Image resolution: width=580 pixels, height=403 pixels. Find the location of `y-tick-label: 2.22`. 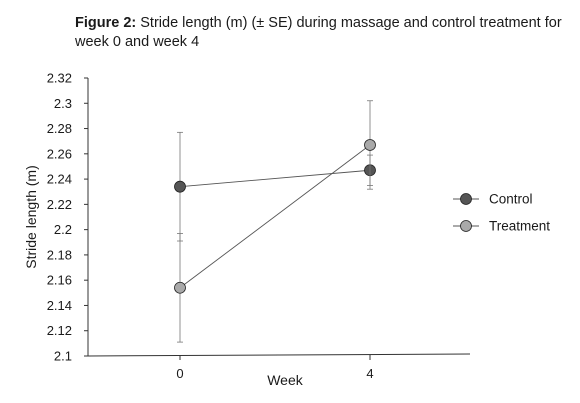

y-tick-label: 2.22 is located at coordinates (59, 204).